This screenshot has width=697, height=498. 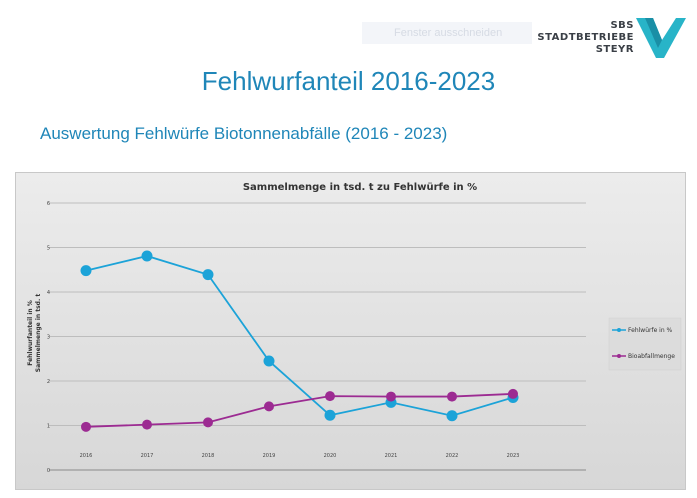 I want to click on y-axis-label: Fehlwurfanteil in %, so click(x=30, y=333).